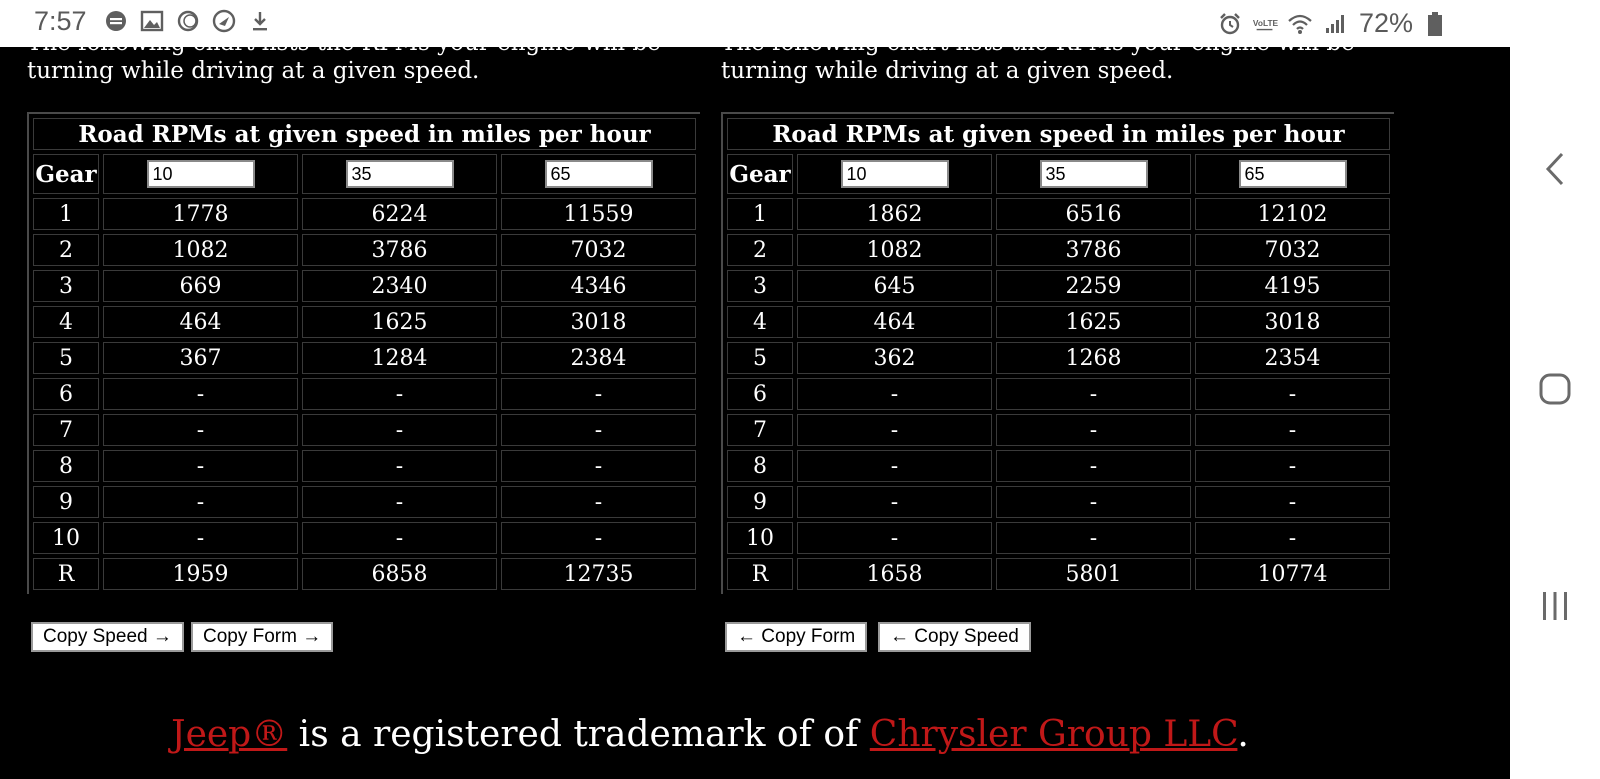 The image size is (1600, 779). I want to click on rpm-cell: 6516, so click(1093, 214).